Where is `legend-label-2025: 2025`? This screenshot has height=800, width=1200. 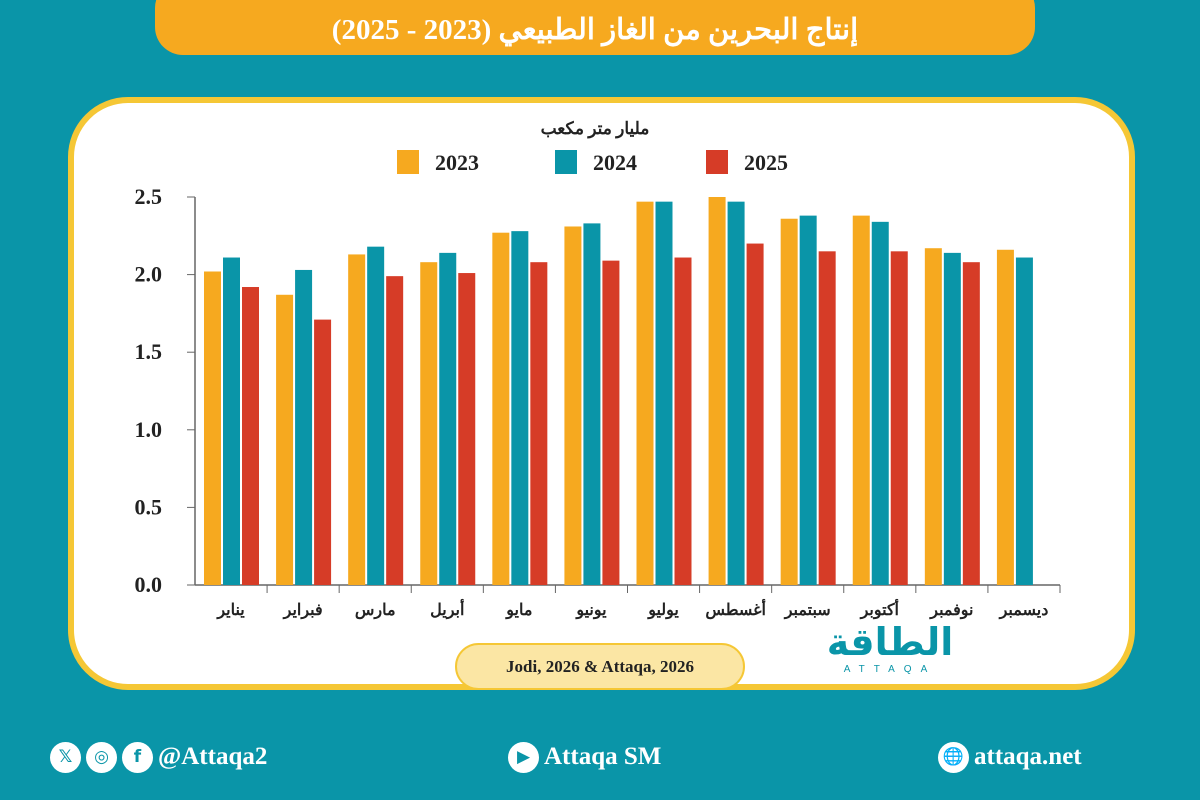
legend-label-2025: 2025 is located at coordinates (766, 162).